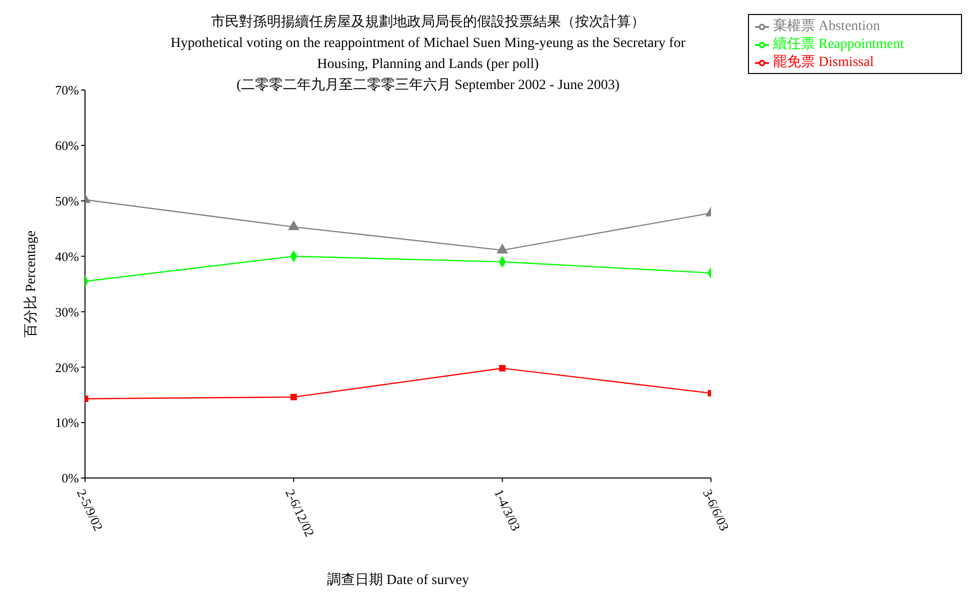 The image size is (977, 600). What do you see at coordinates (428, 54) in the screenshot?
I see `chart-subtitle: Hypothetical voting on the reappointment of Michael Suen Ming-yeung as the Secretary for Housing, Planning and Lands (per poll)` at bounding box center [428, 54].